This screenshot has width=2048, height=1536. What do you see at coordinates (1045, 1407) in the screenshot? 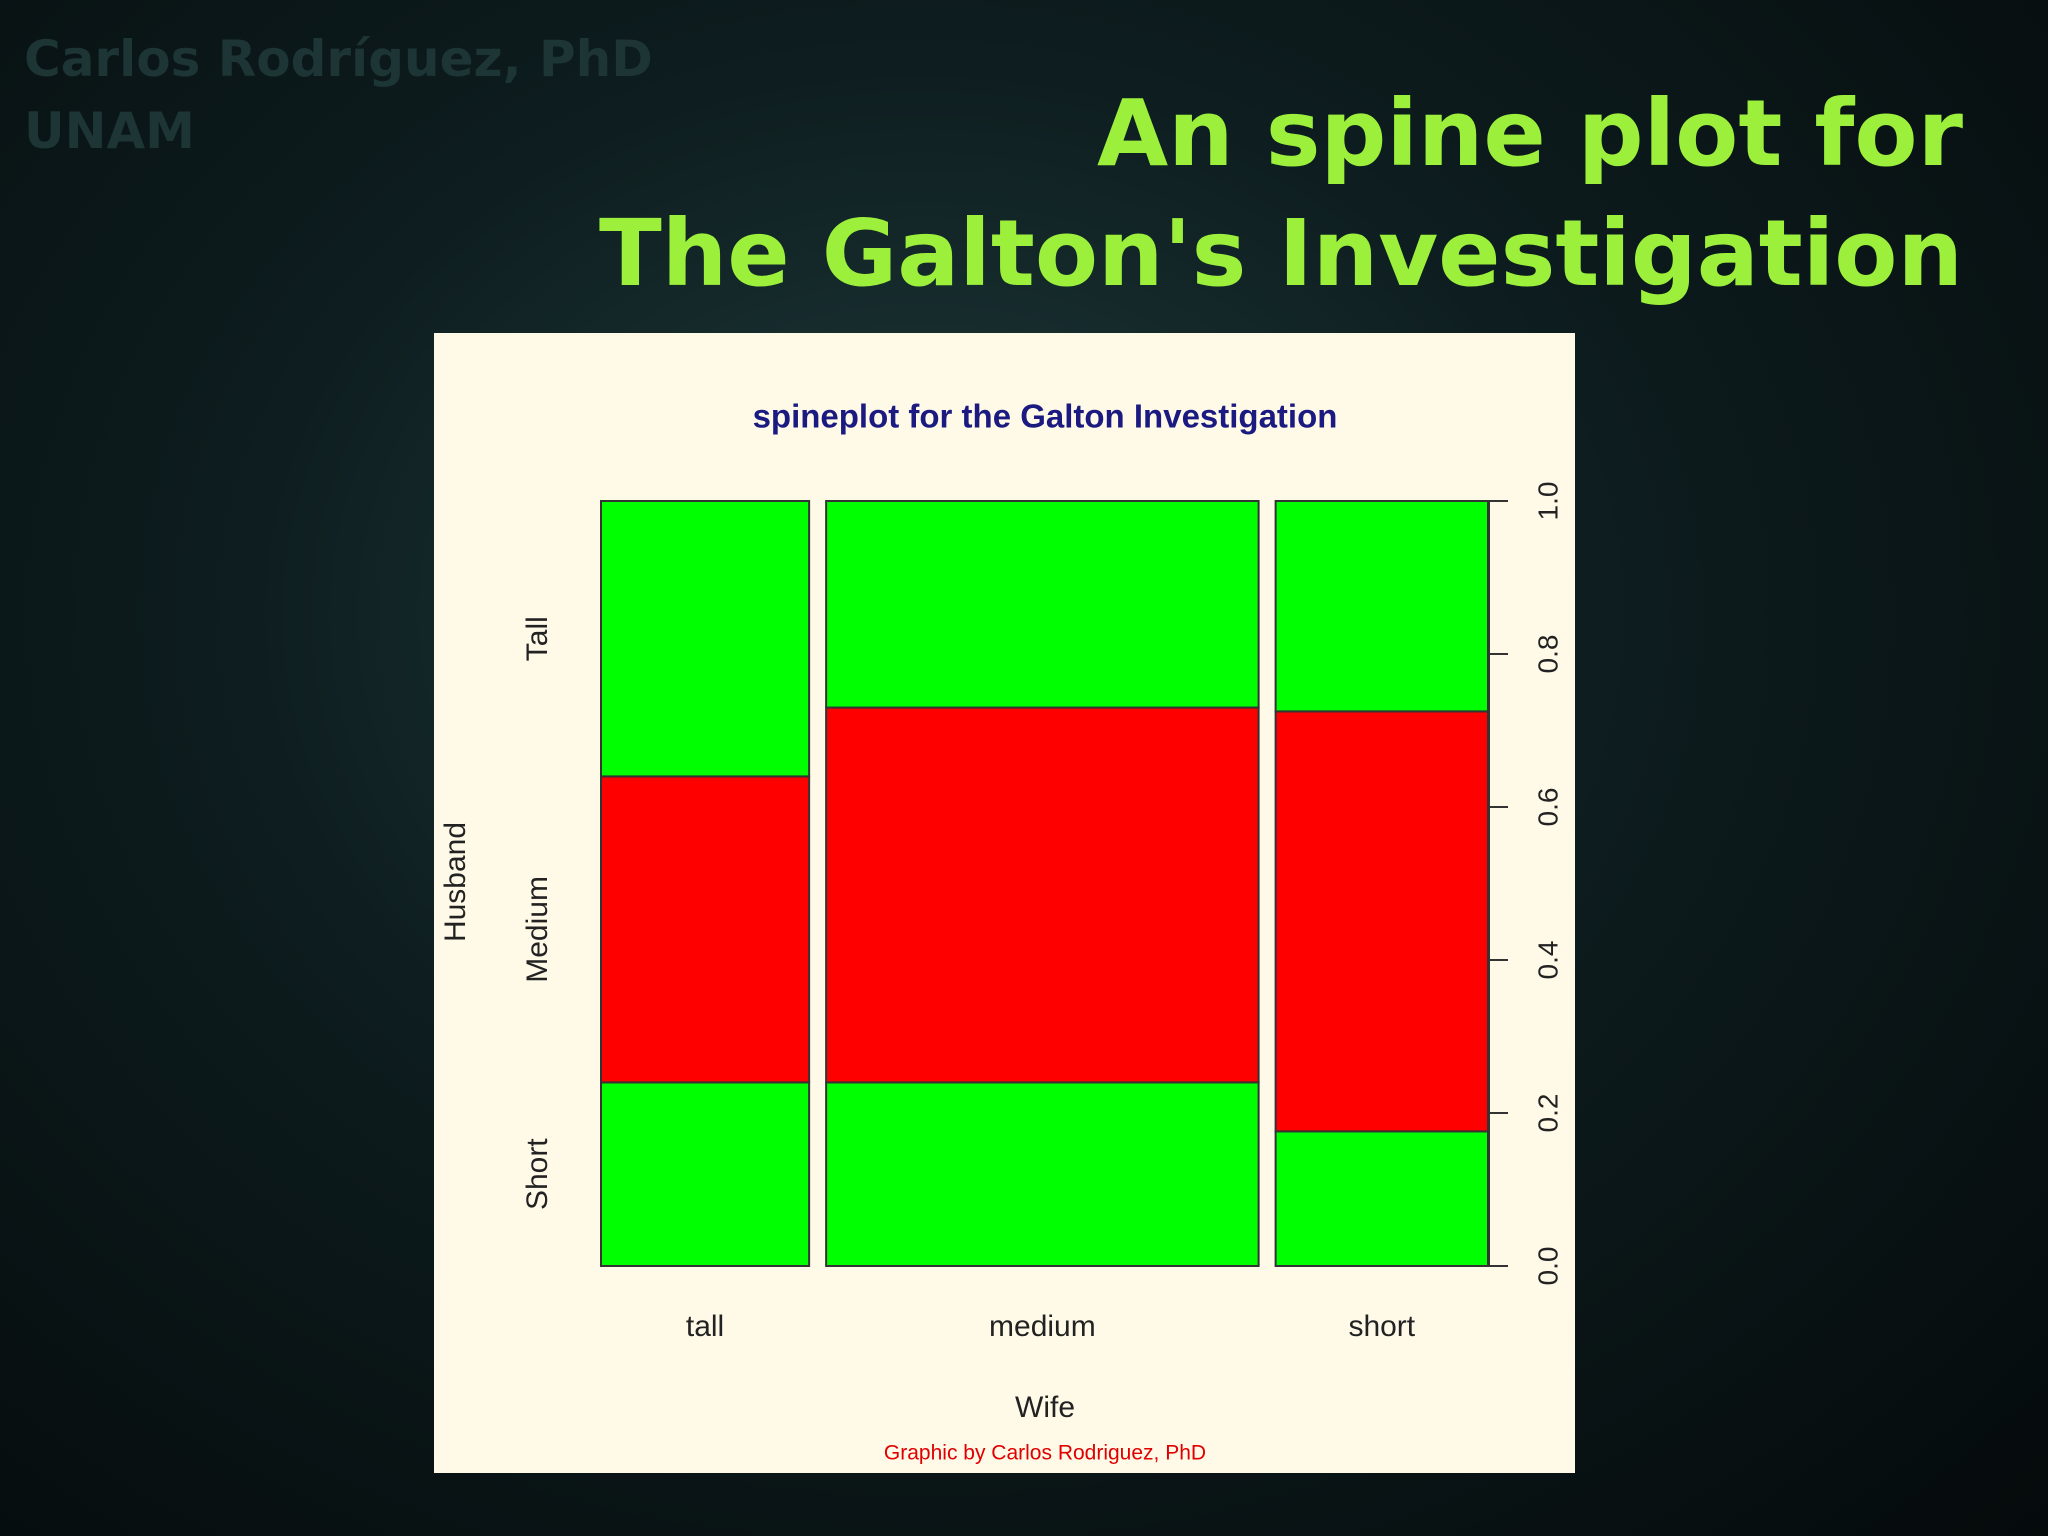
I see `x-axis-label: Wife` at bounding box center [1045, 1407].